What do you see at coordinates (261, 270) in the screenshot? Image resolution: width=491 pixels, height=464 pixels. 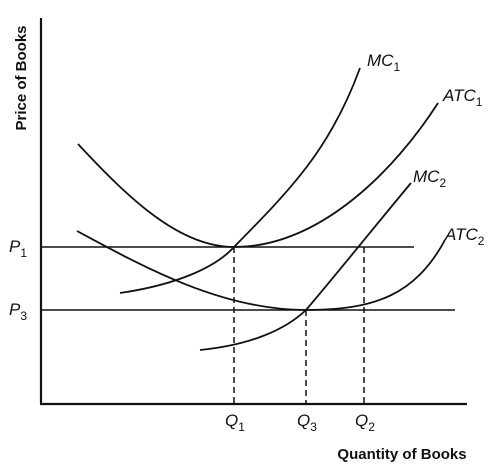 I see `atc2-curve` at bounding box center [261, 270].